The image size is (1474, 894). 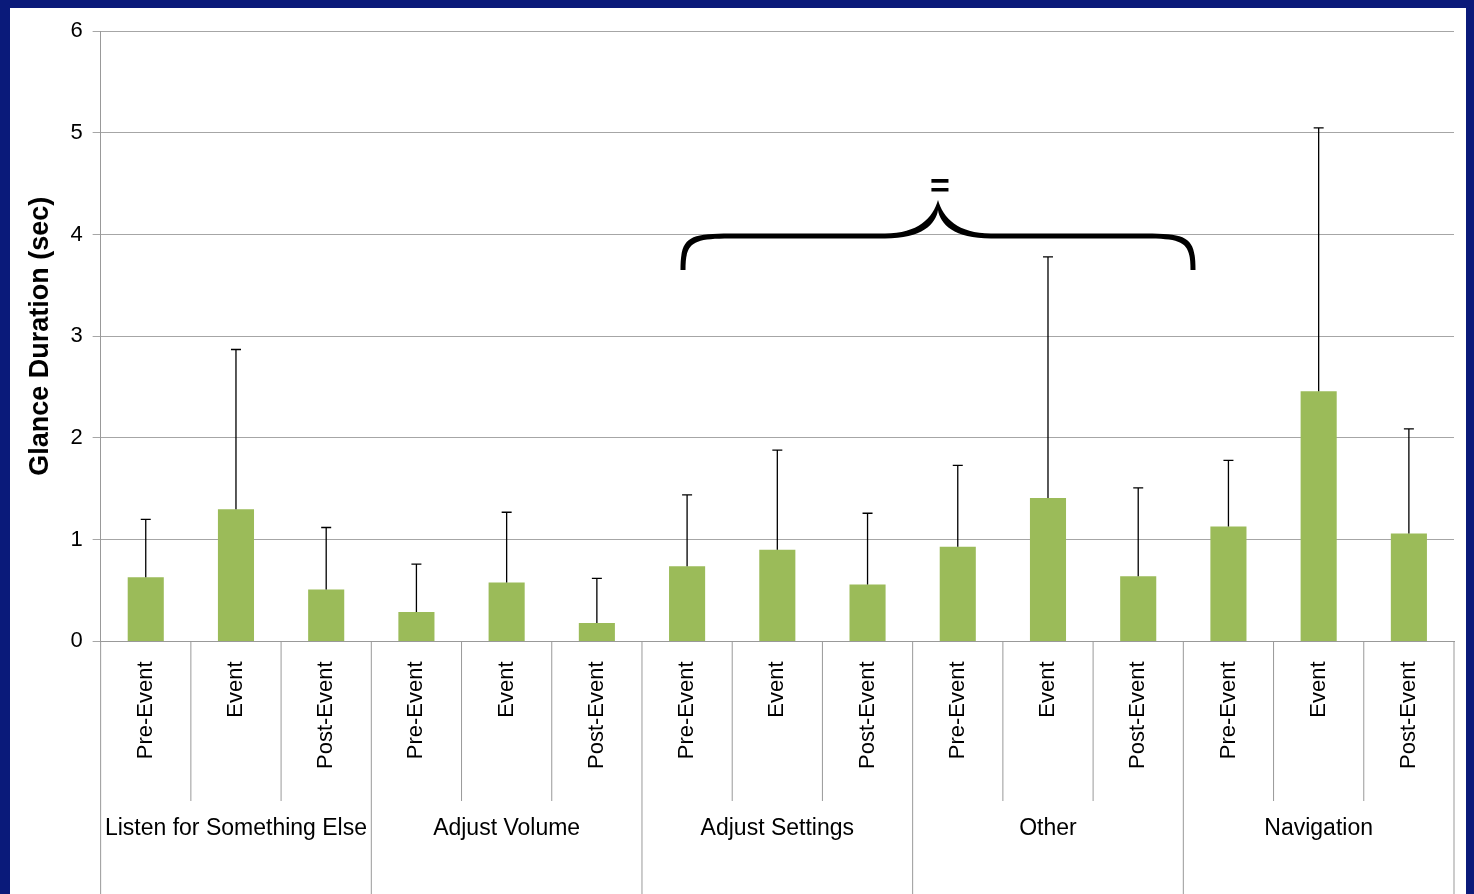 What do you see at coordinates (76, 437) in the screenshot?
I see `y-tick-label: 2` at bounding box center [76, 437].